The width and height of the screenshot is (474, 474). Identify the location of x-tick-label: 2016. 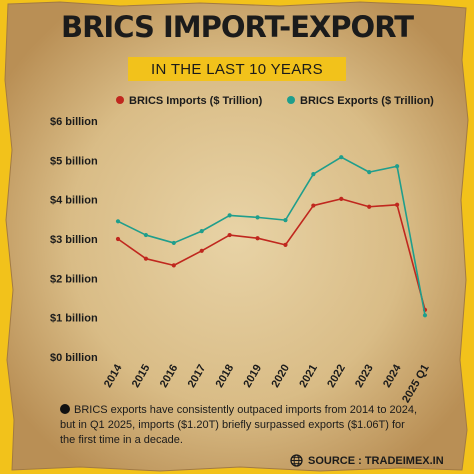
(169, 376).